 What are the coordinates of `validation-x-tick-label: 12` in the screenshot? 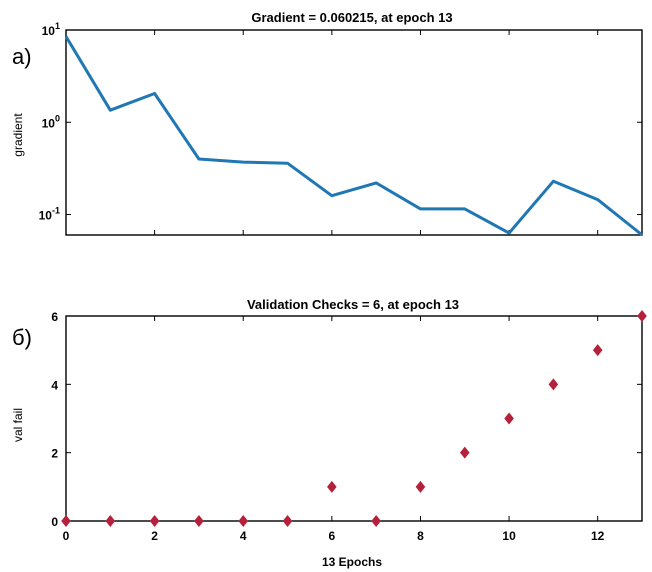 It's located at (598, 536).